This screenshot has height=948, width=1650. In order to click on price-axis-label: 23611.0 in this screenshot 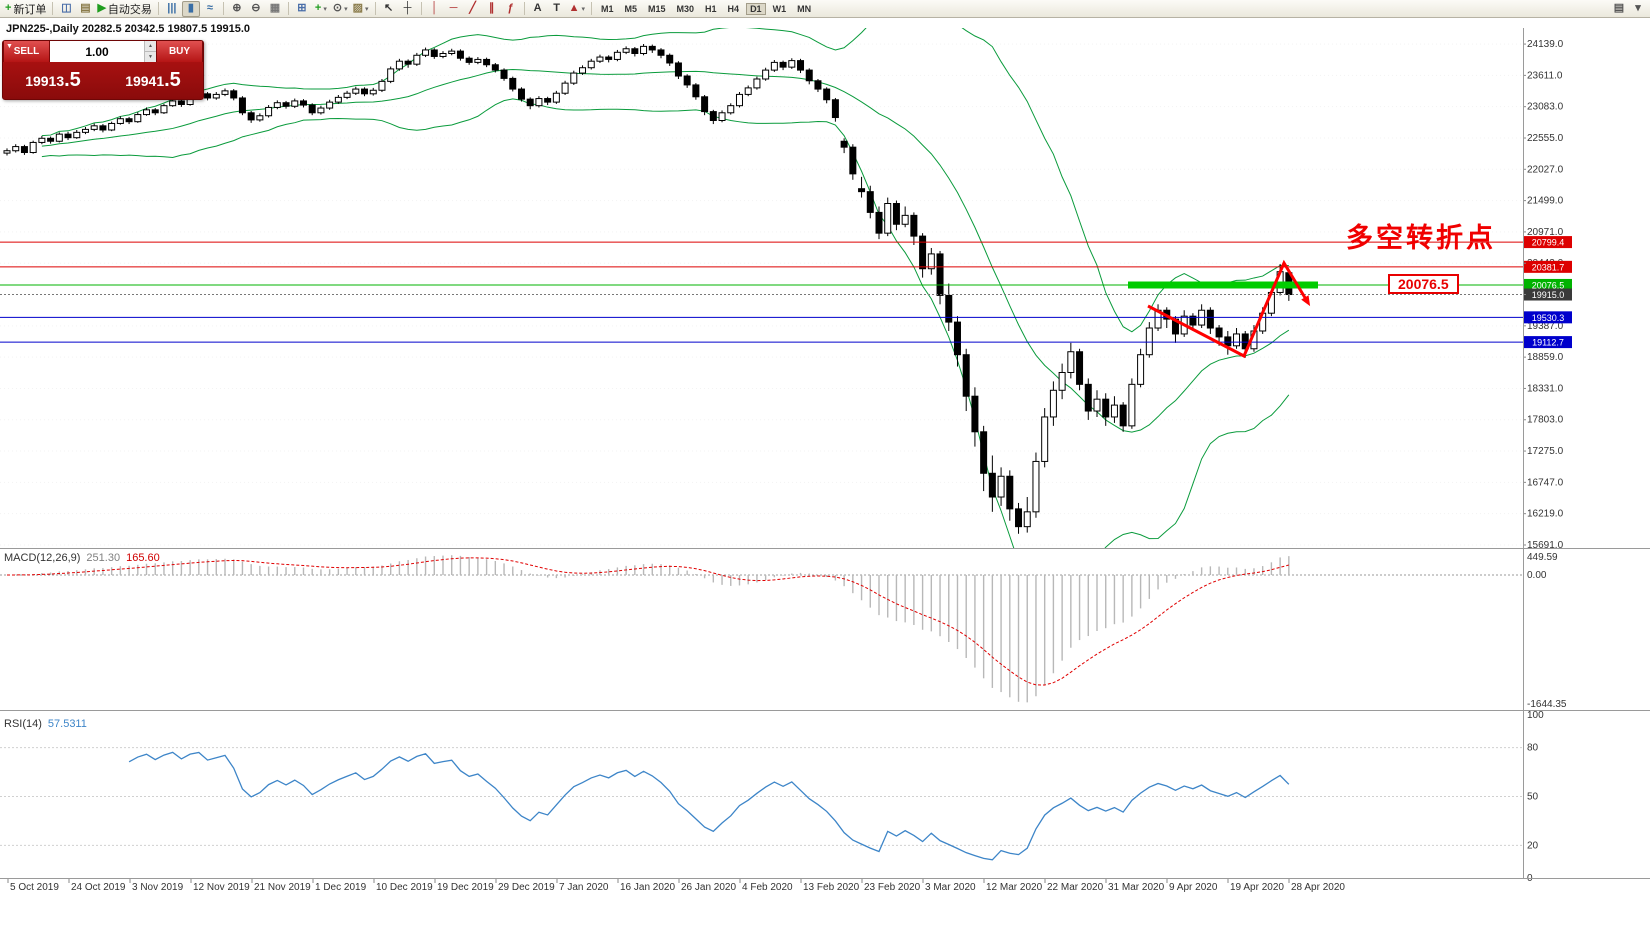, I will do `click(1545, 75)`.